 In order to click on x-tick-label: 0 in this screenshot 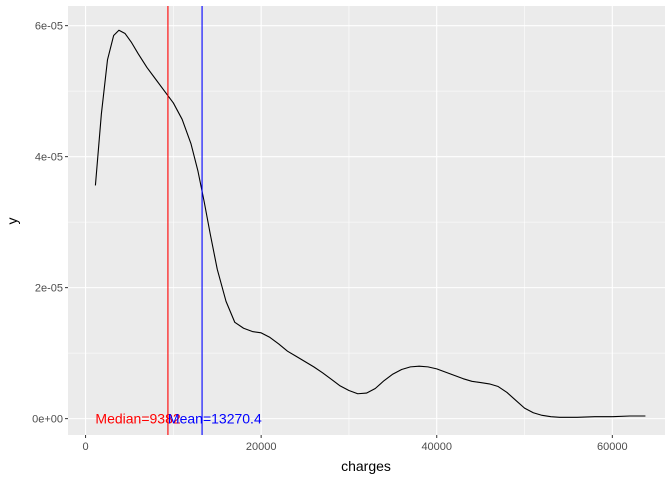, I will do `click(85, 447)`.